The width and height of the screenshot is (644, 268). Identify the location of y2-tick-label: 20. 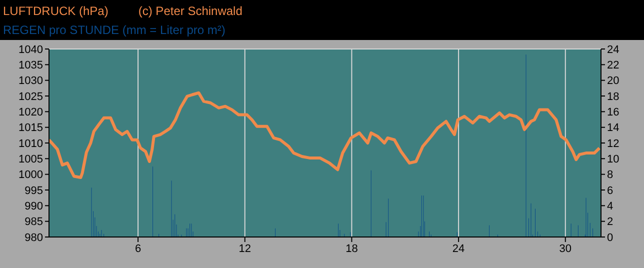
(613, 81).